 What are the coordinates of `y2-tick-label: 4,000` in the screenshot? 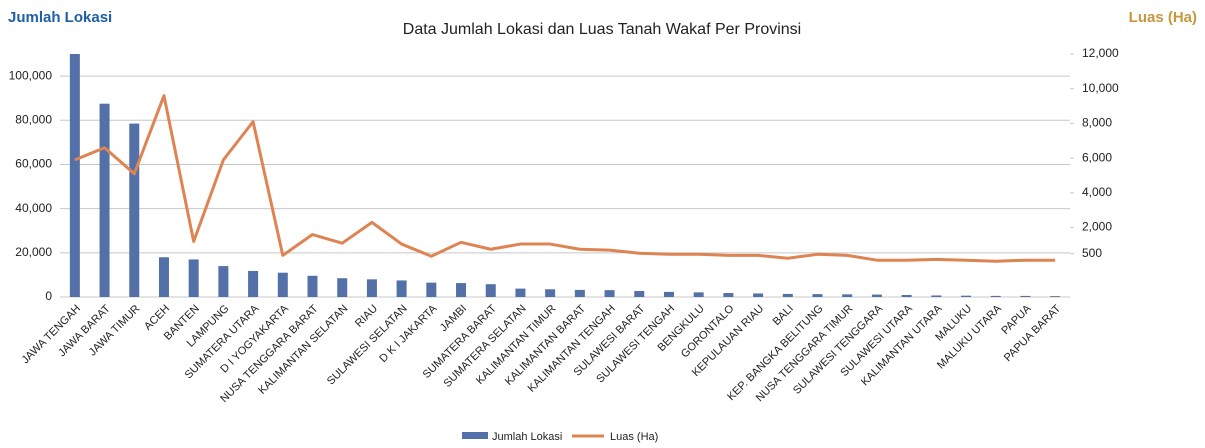 It's located at (1097, 192).